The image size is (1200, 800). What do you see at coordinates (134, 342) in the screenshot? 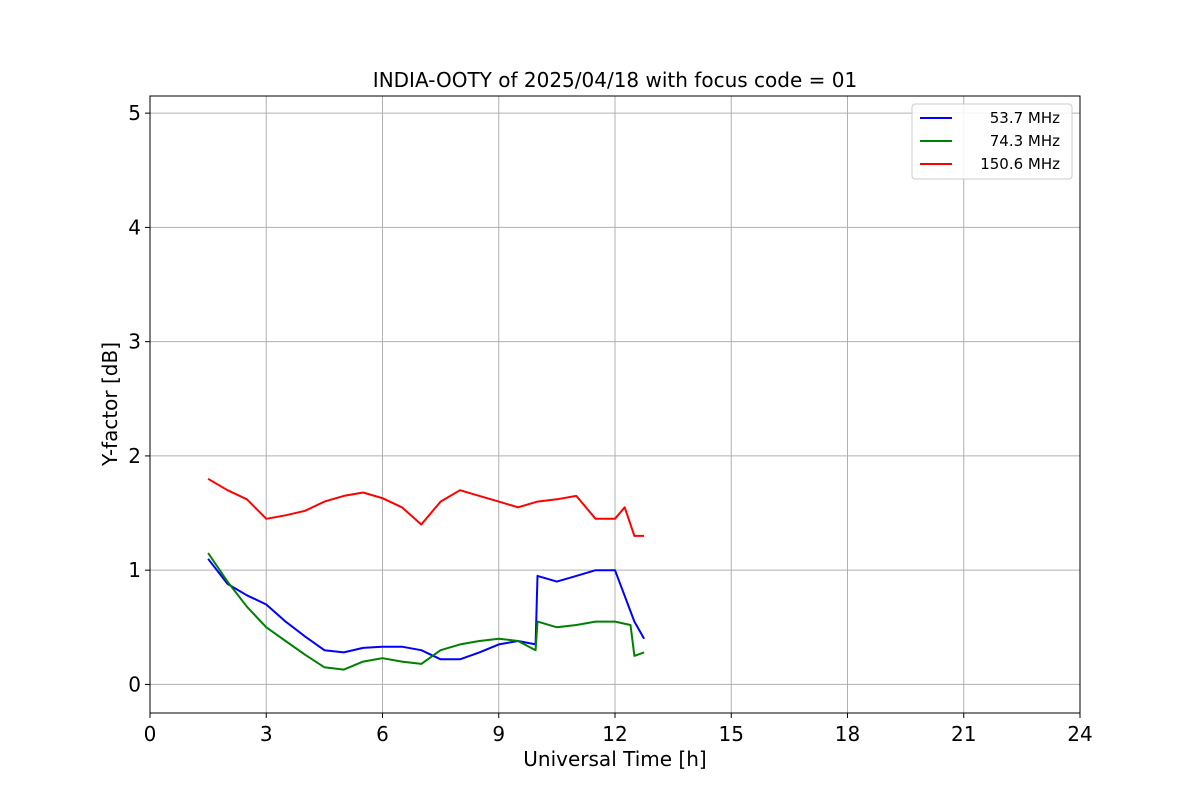
I see `y-tick-label: 3` at bounding box center [134, 342].